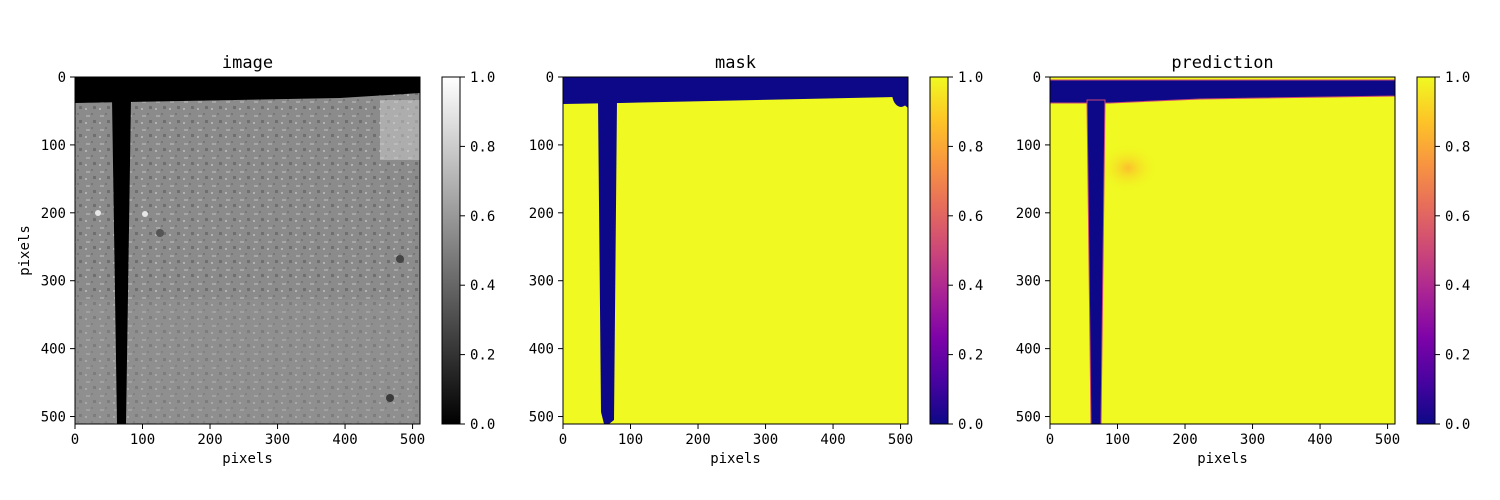  Describe the element at coordinates (25, 250) in the screenshot. I see `y-axis-label: pixels` at that location.